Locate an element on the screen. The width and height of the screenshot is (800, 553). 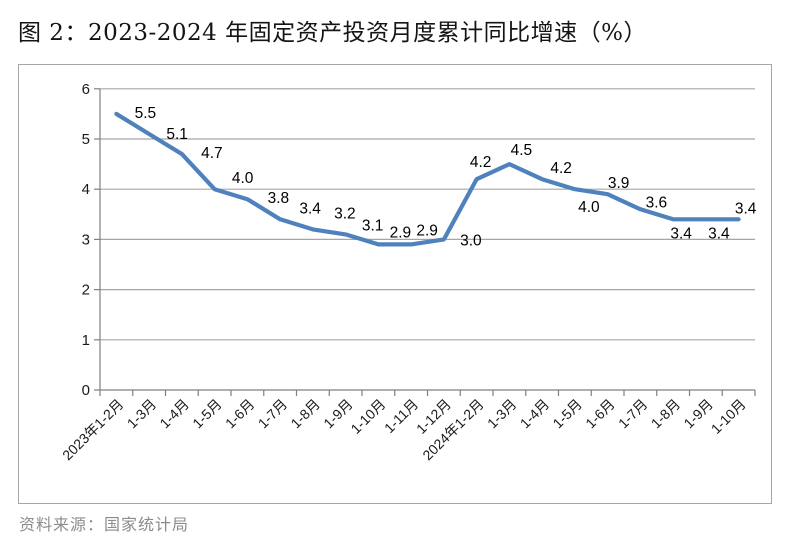
y-tick-label: 3 is located at coordinates (86, 239).